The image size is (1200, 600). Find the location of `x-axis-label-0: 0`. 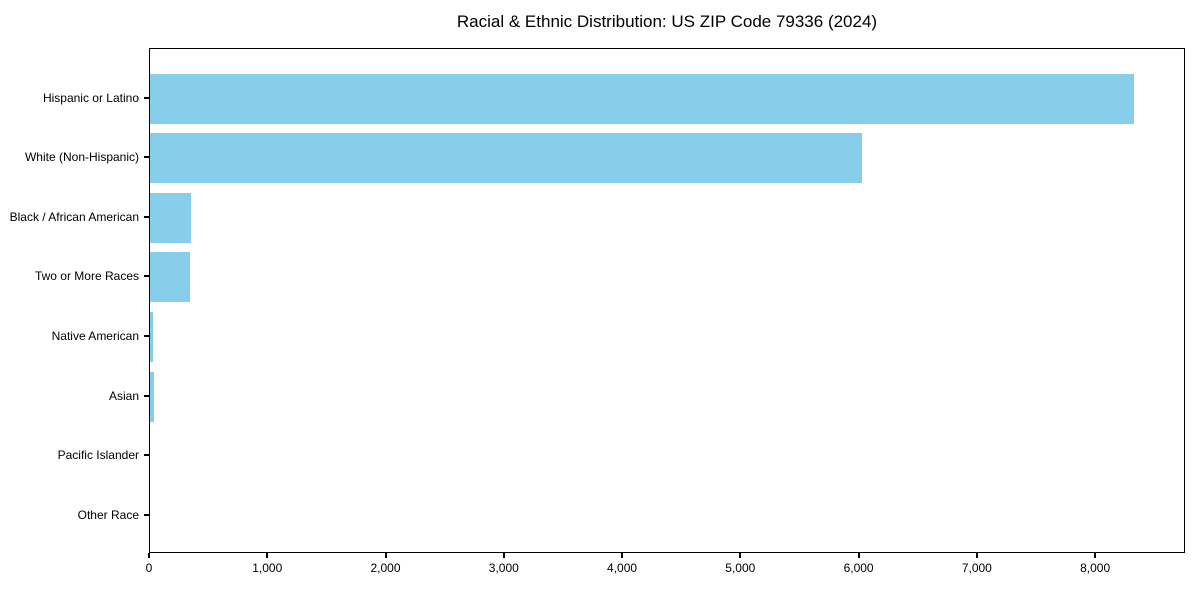

x-axis-label-0: 0 is located at coordinates (149, 568).